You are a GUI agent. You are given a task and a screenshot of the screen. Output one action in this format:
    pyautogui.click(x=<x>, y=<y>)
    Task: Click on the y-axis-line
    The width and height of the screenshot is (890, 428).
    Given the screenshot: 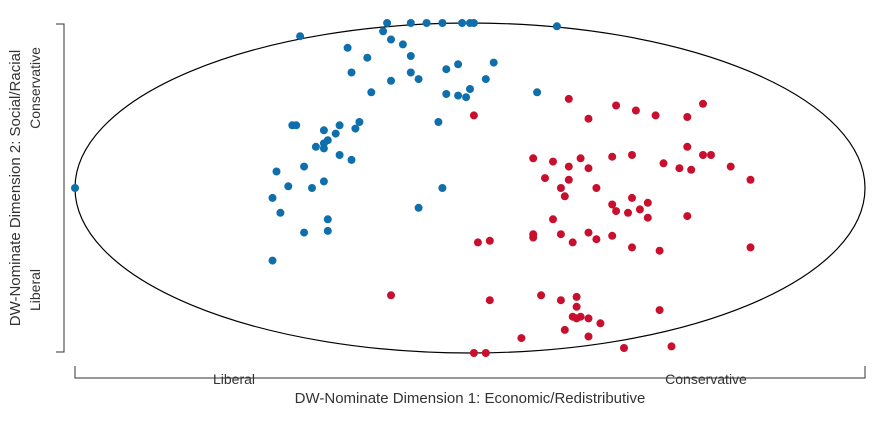 What is the action you would take?
    pyautogui.click(x=60, y=188)
    